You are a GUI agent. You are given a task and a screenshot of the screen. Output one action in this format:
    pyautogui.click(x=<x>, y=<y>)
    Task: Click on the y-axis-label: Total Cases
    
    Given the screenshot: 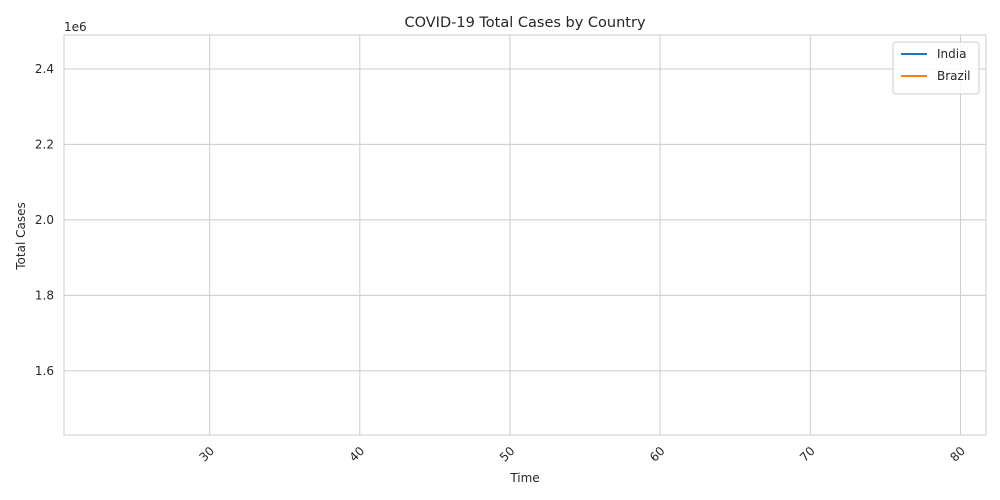 What is the action you would take?
    pyautogui.click(x=21, y=236)
    